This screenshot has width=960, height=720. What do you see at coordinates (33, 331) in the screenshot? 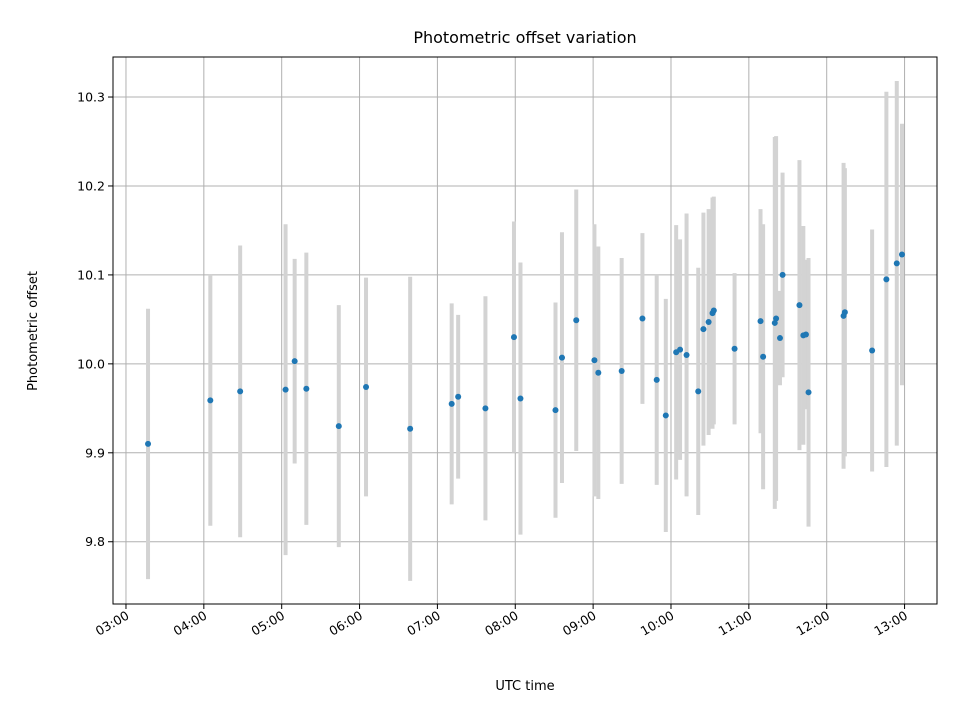
I see `y-axis-label: Photometric offset` at bounding box center [33, 331].